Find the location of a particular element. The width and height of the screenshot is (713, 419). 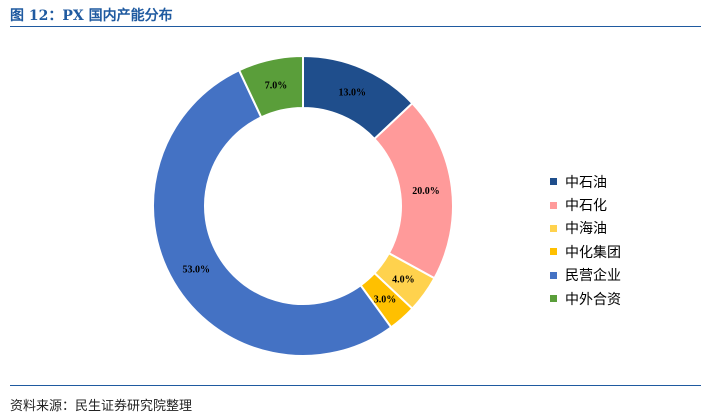

data-label-3: 4.0% is located at coordinates (403, 279).